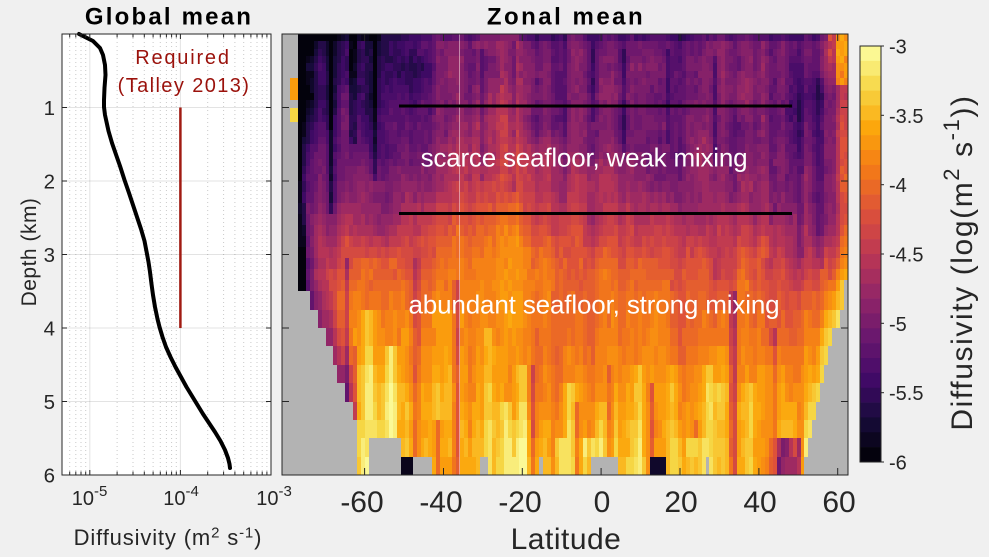 The height and width of the screenshot is (557, 989). I want to click on svg-text: -40, so click(440, 502).